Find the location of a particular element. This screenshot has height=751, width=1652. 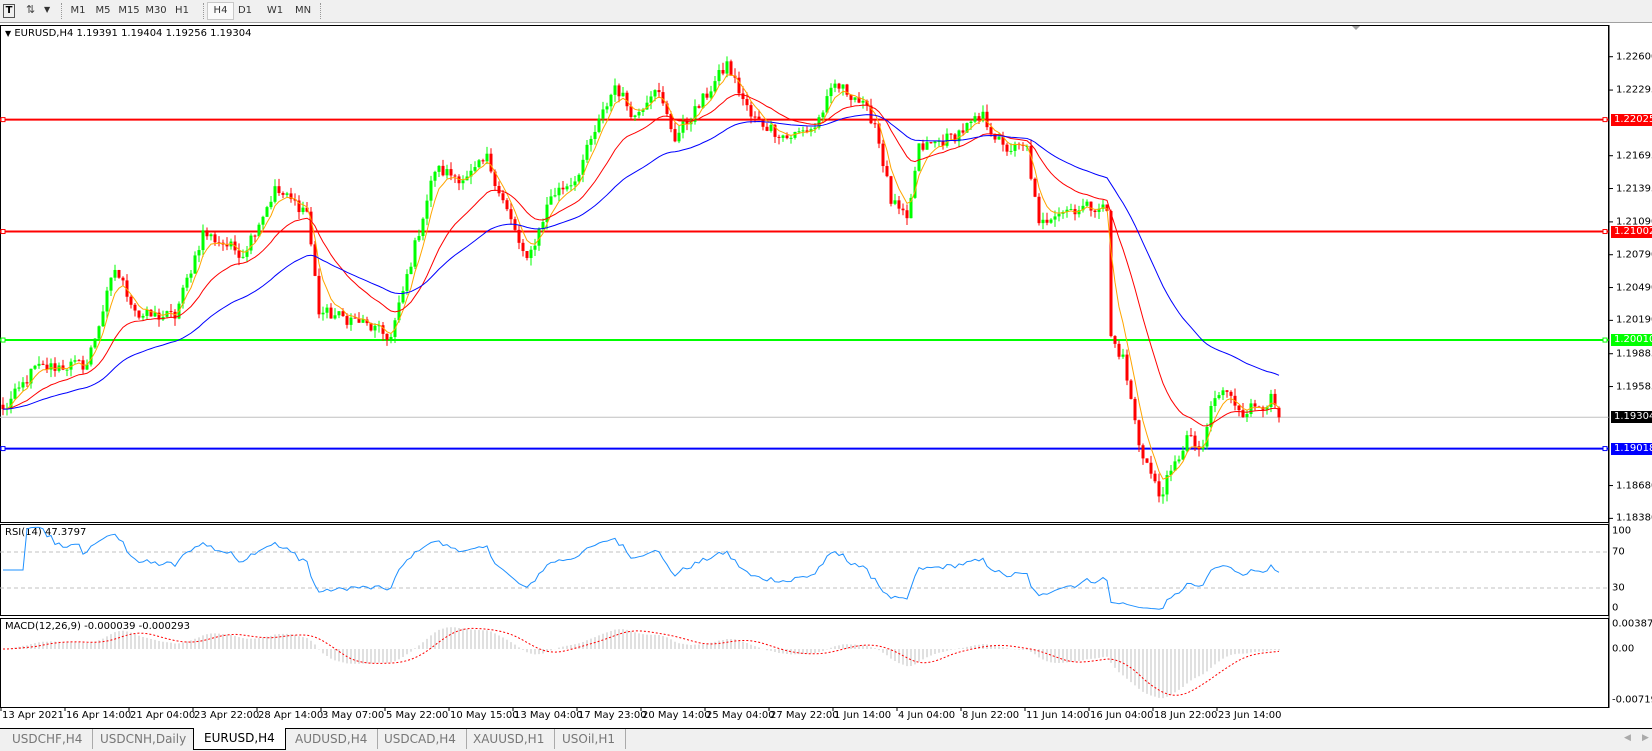

time-axis-label: 5 May 22:00 is located at coordinates (417, 715).